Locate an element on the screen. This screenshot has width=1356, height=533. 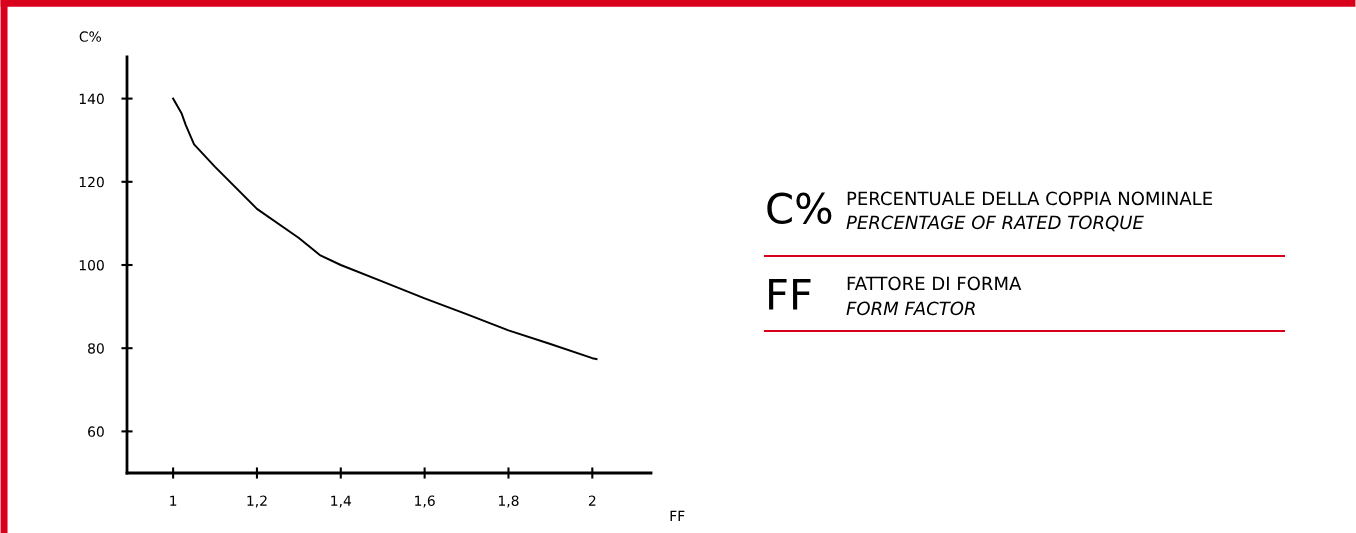
text: FORM FACTOR is located at coordinates (910, 308).